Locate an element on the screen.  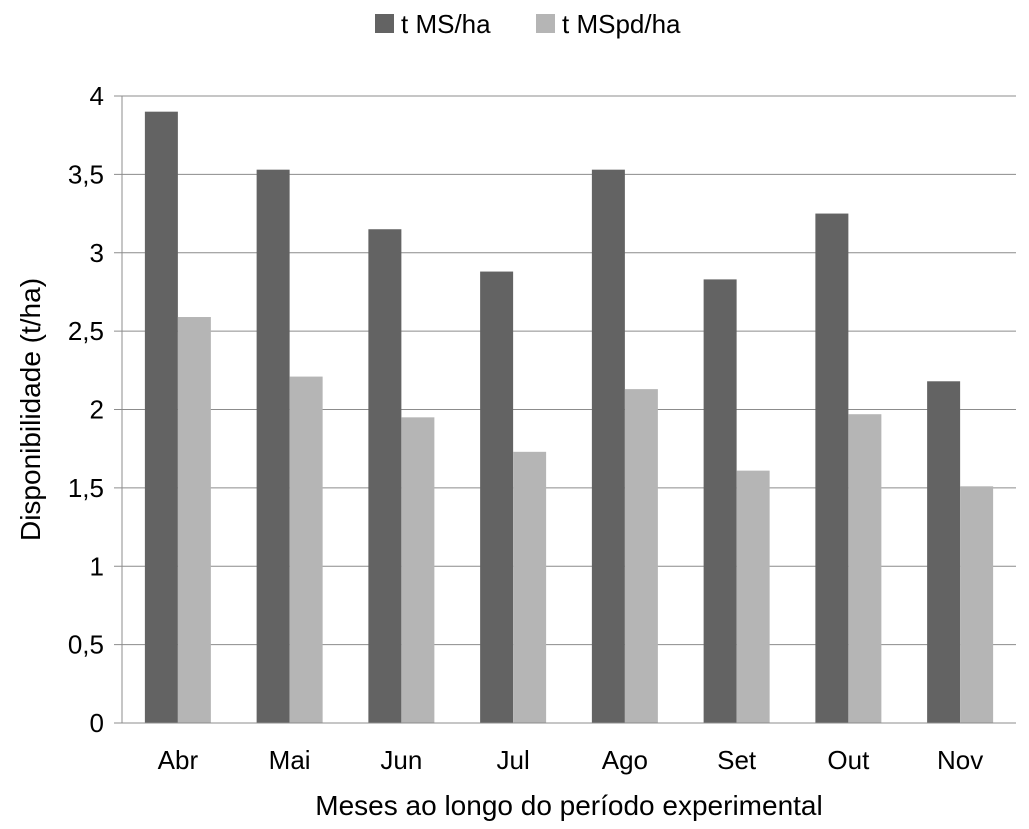
legend-label: t MS/ha is located at coordinates (446, 24).